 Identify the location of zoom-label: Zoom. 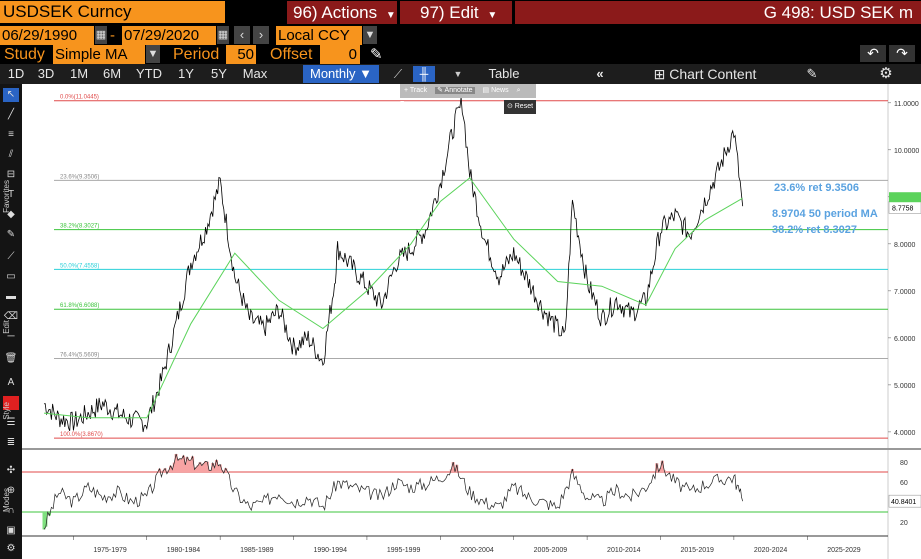
(409, 104).